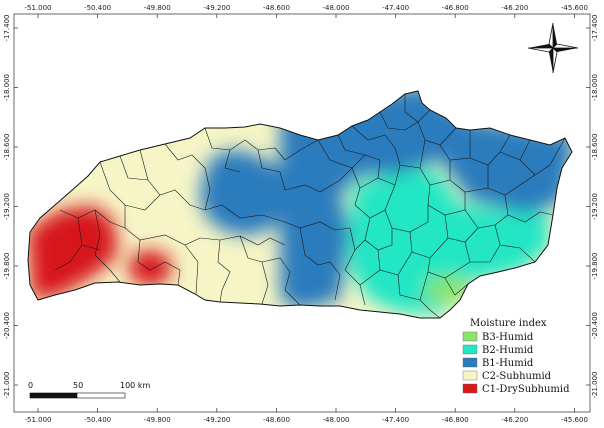 The width and height of the screenshot is (604, 428). What do you see at coordinates (508, 337) in the screenshot?
I see `legend-item-label: B3-Humid` at bounding box center [508, 337].